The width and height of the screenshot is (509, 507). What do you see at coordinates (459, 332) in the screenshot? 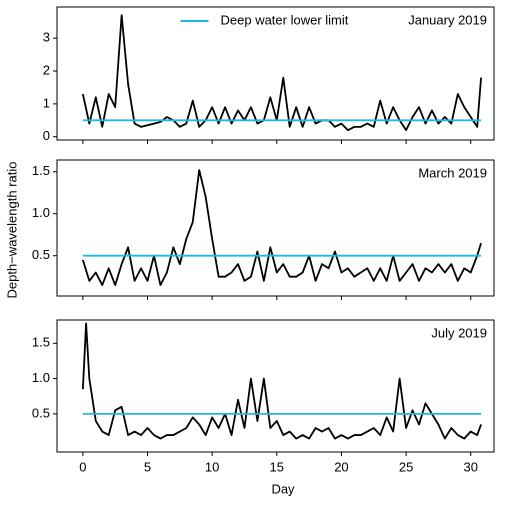
I see `panel-title: July 2019` at bounding box center [459, 332].